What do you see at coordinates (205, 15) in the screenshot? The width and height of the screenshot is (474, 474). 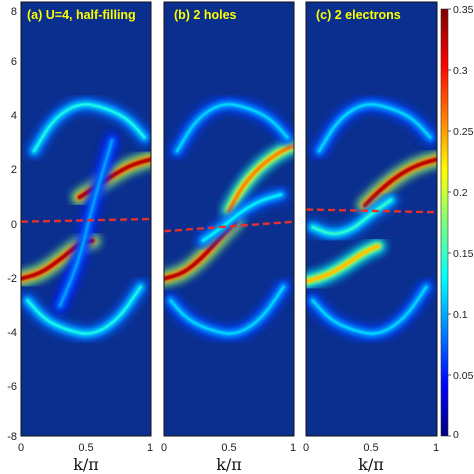 I see `panel-b-title: (b) 2 holes` at bounding box center [205, 15].